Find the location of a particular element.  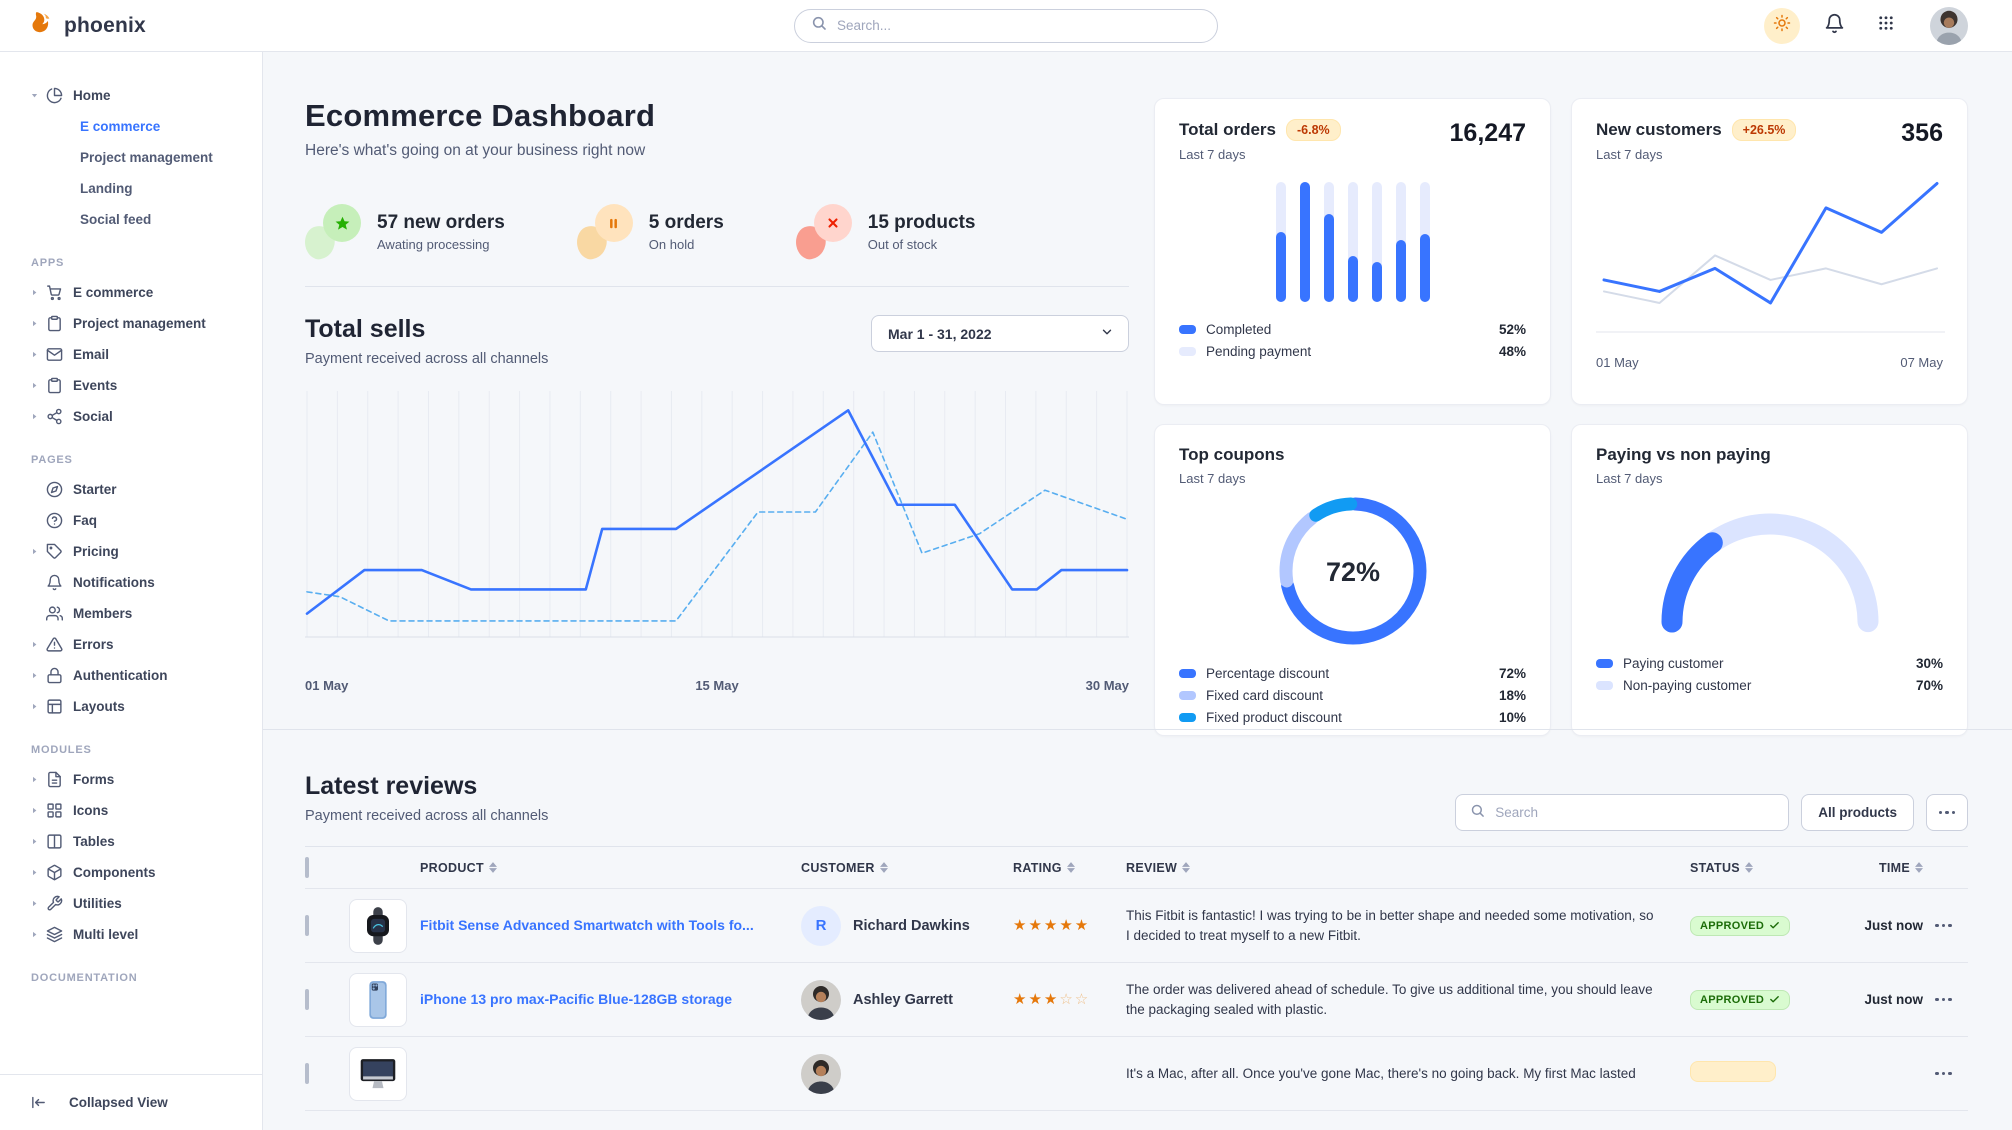

column-header-time: TIME is located at coordinates (1880, 868).